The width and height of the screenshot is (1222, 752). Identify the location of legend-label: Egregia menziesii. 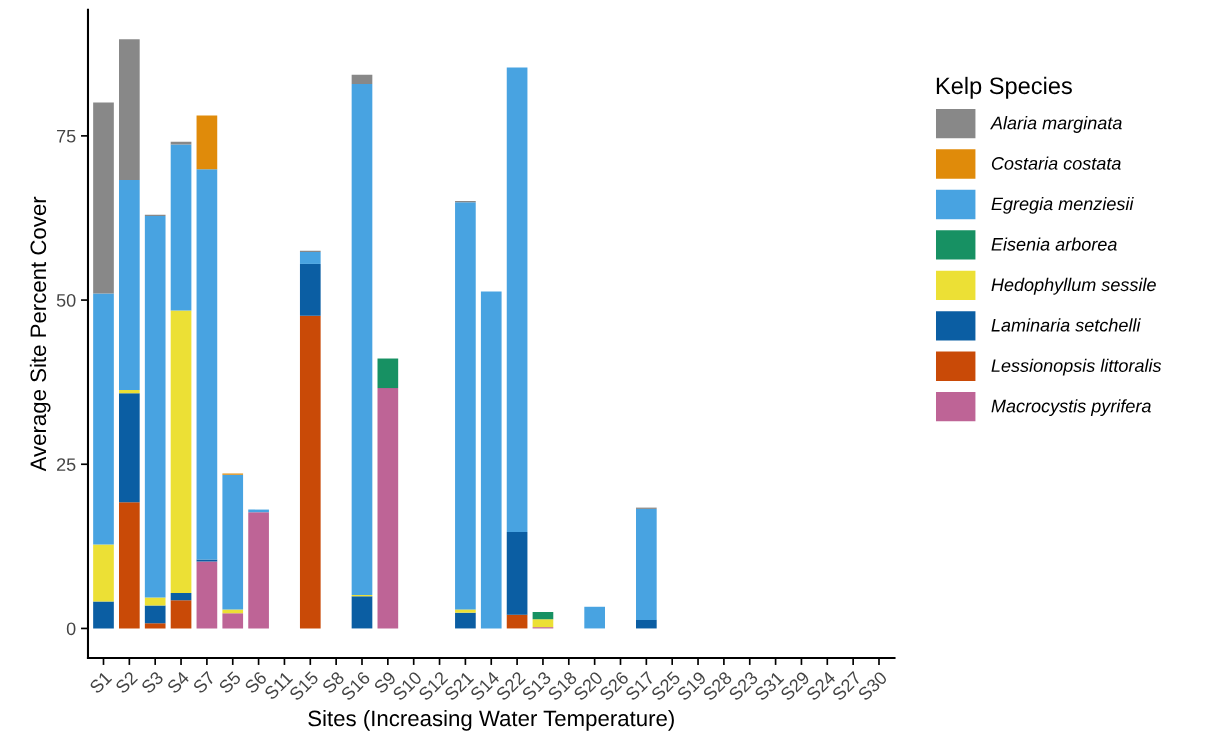
(1062, 205).